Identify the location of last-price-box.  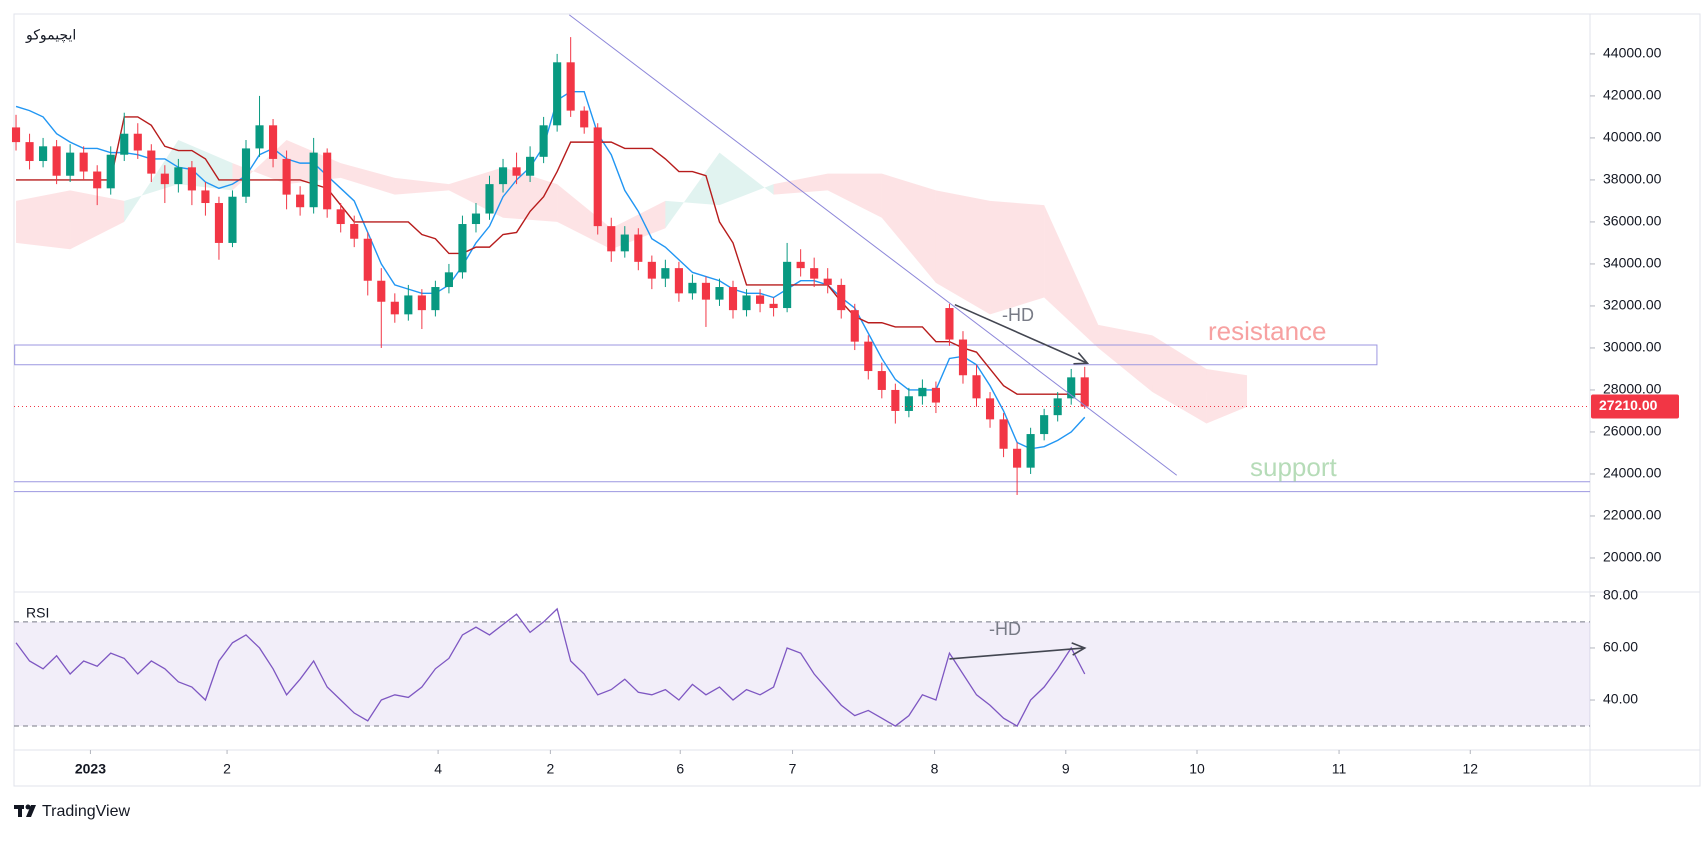
(1635, 406).